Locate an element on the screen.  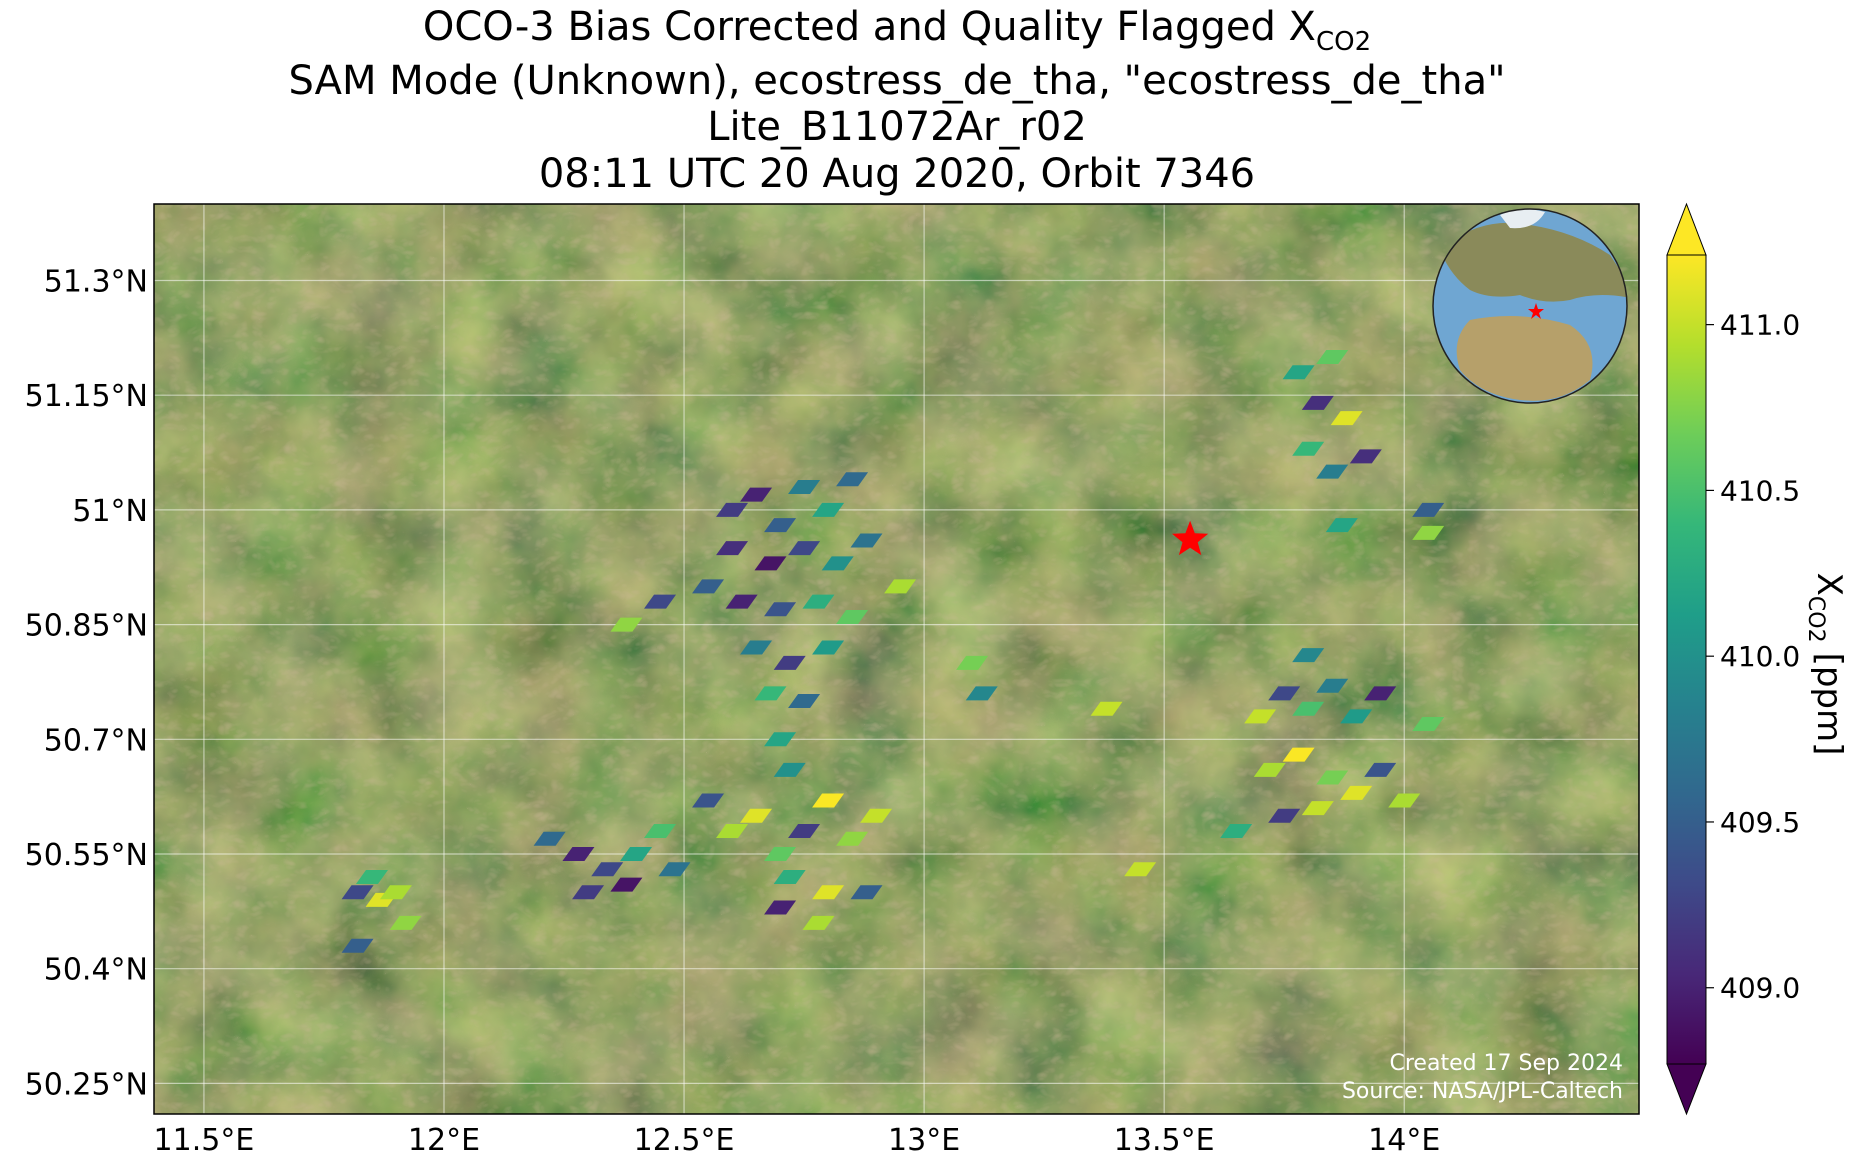
colorbar-extend-bottom is located at coordinates (1686, 1089).